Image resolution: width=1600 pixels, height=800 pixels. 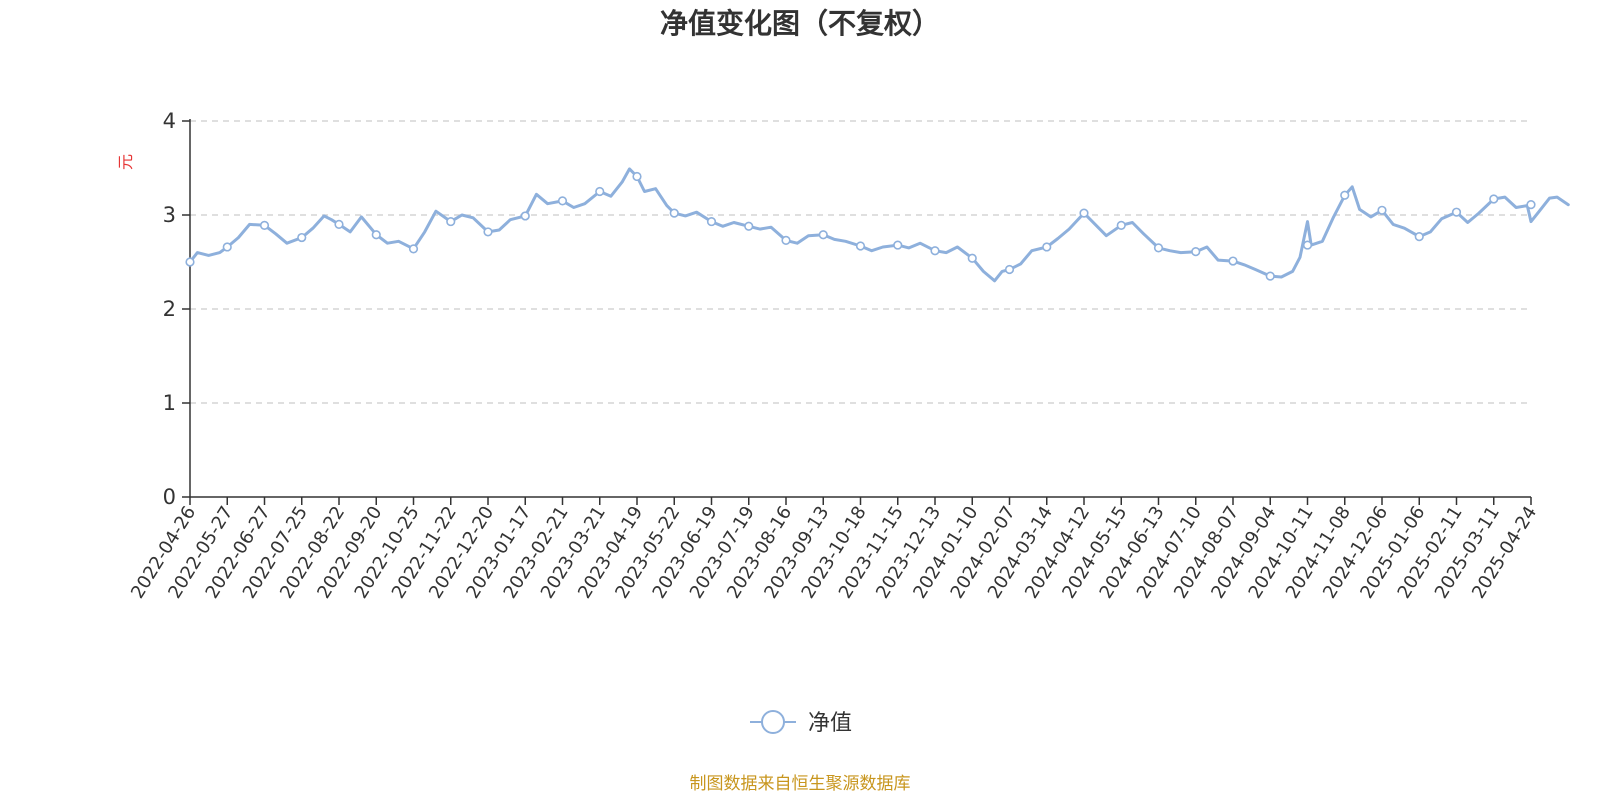 What do you see at coordinates (800, 784) in the screenshot?
I see `source-note: 制图数据来自恒生聚源数据库` at bounding box center [800, 784].